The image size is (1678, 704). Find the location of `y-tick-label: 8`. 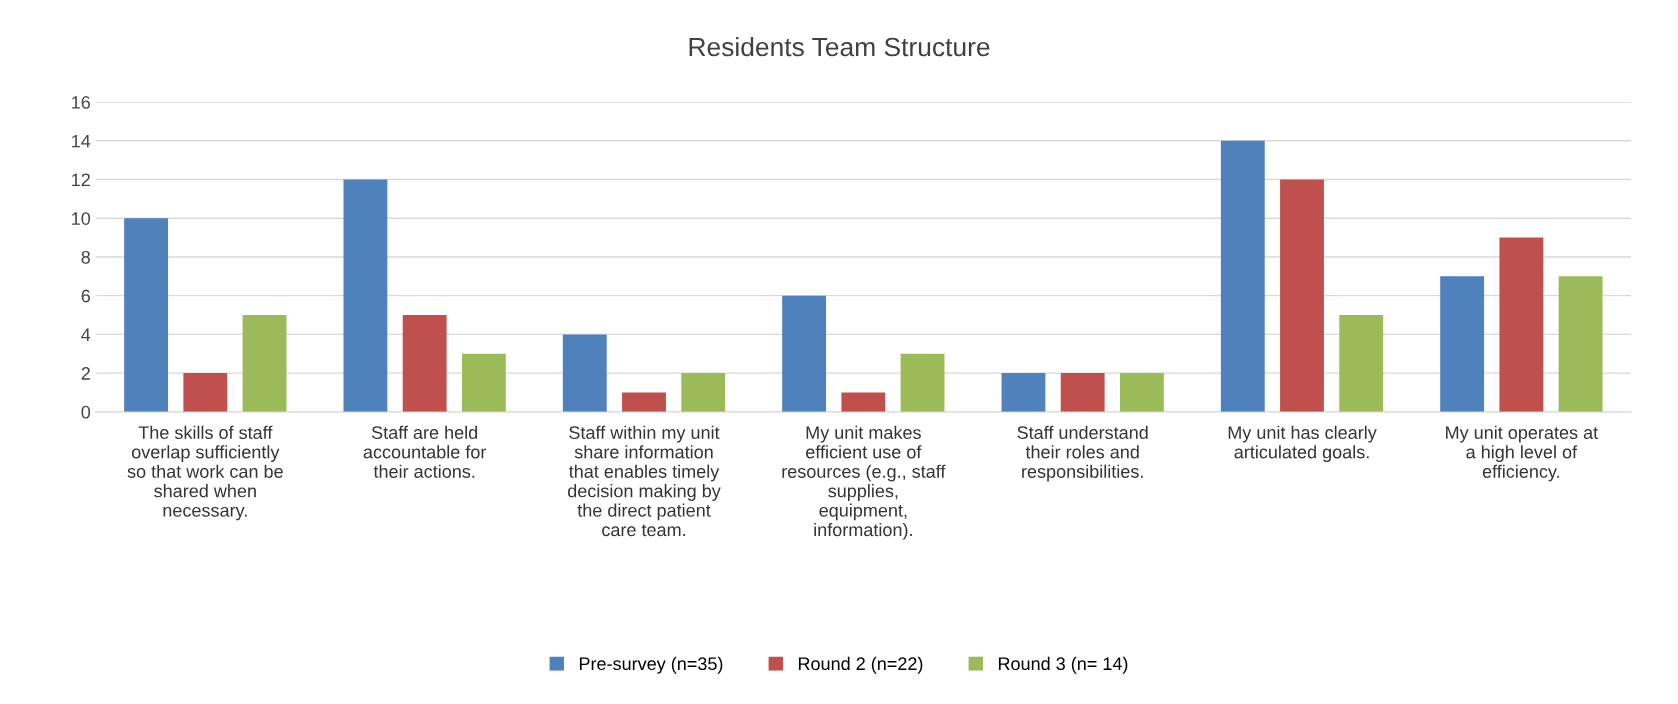

y-tick-label: 8 is located at coordinates (85, 257).